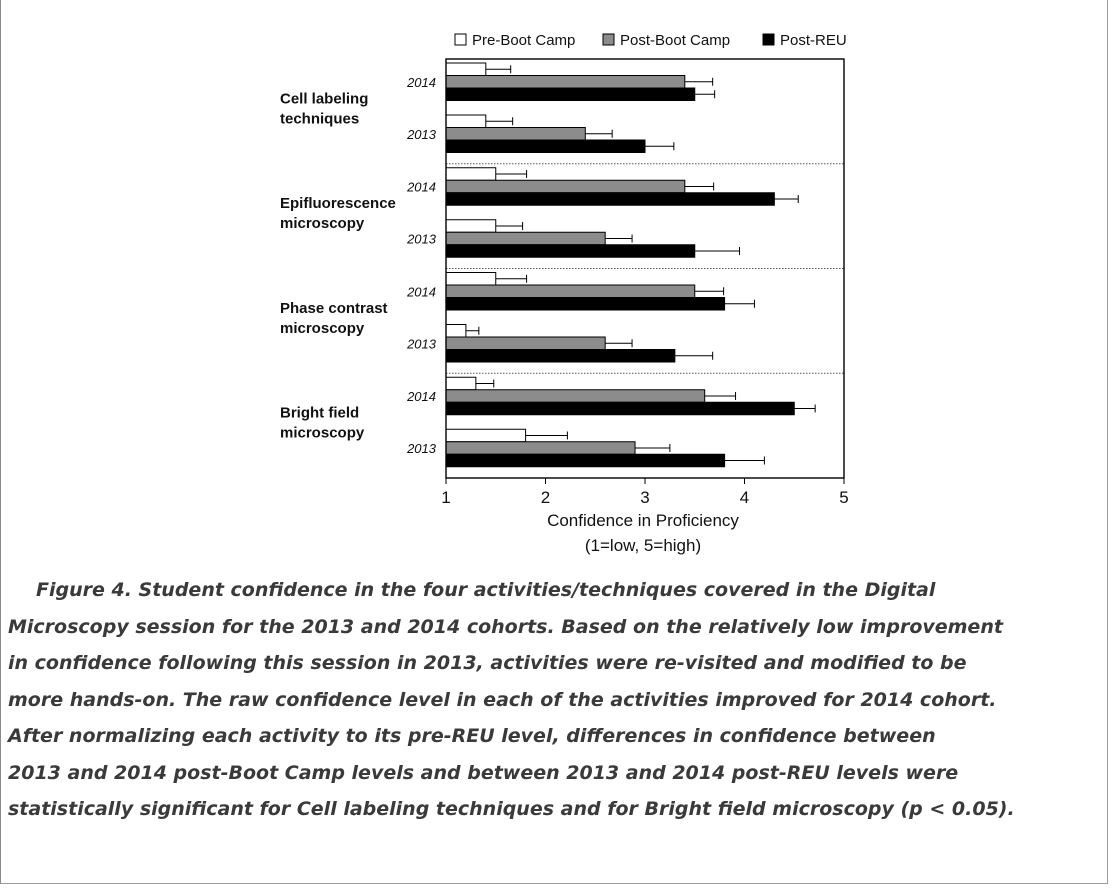  Describe the element at coordinates (675, 40) in the screenshot. I see `legend-label: Post-Boot Camp` at that location.